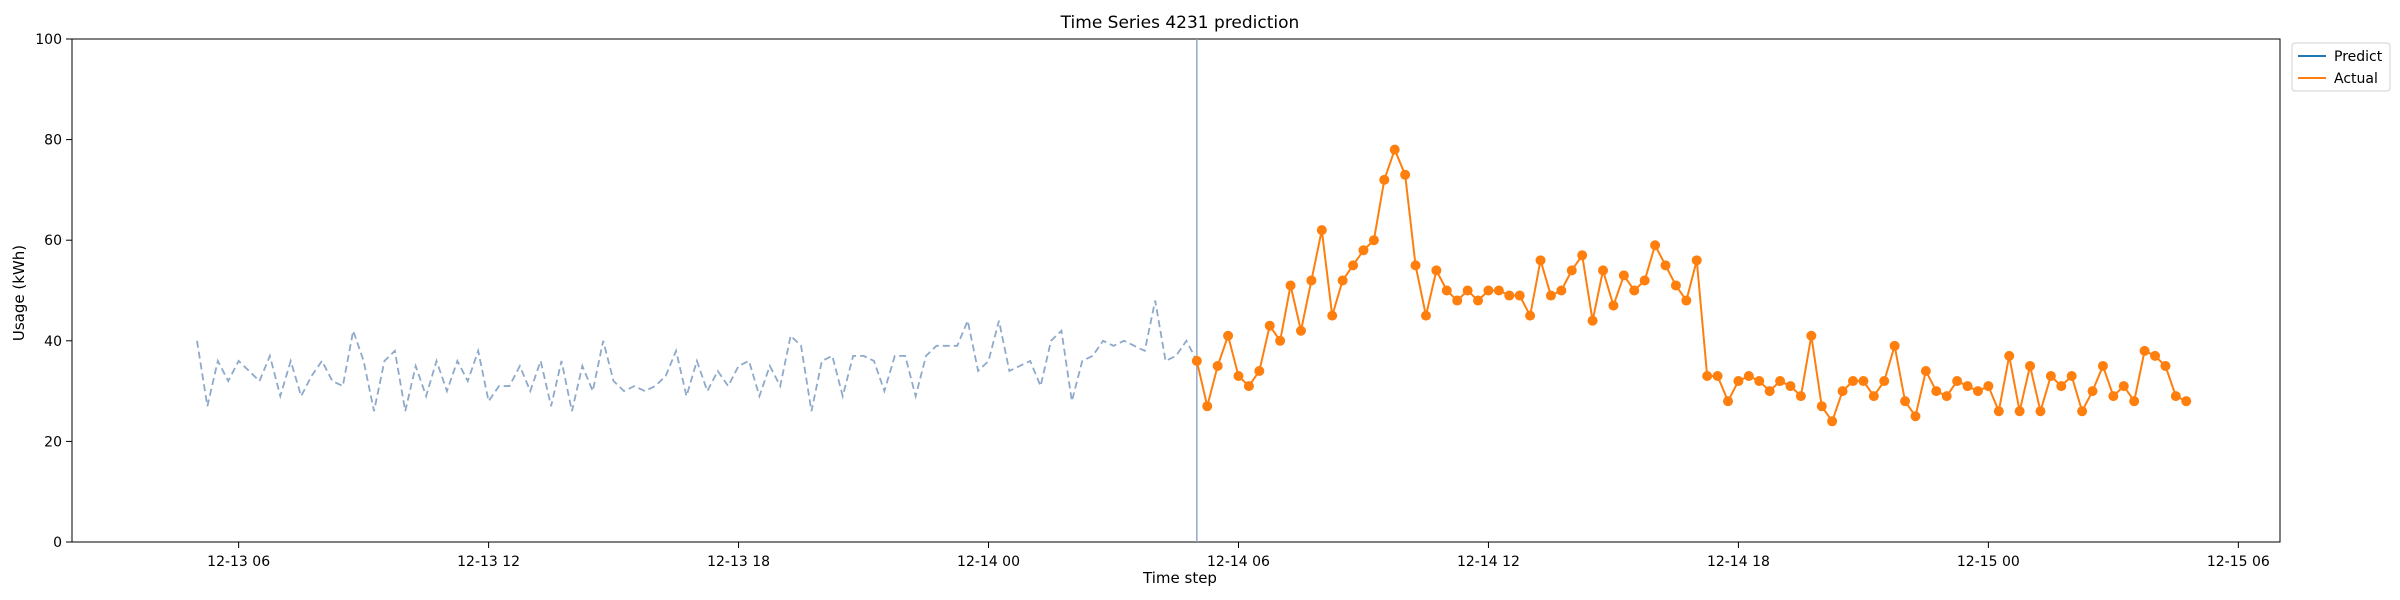 The width and height of the screenshot is (2400, 600). I want to click on x-tick-label: 12-13 18, so click(738, 562).